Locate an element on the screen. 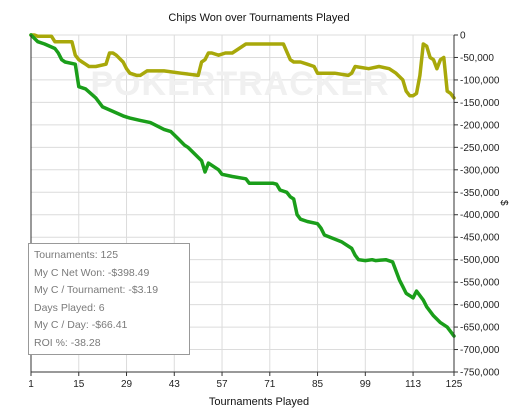 Image resolution: width=518 pixels, height=411 pixels. y-tick-label: -300,000 is located at coordinates (480, 170).